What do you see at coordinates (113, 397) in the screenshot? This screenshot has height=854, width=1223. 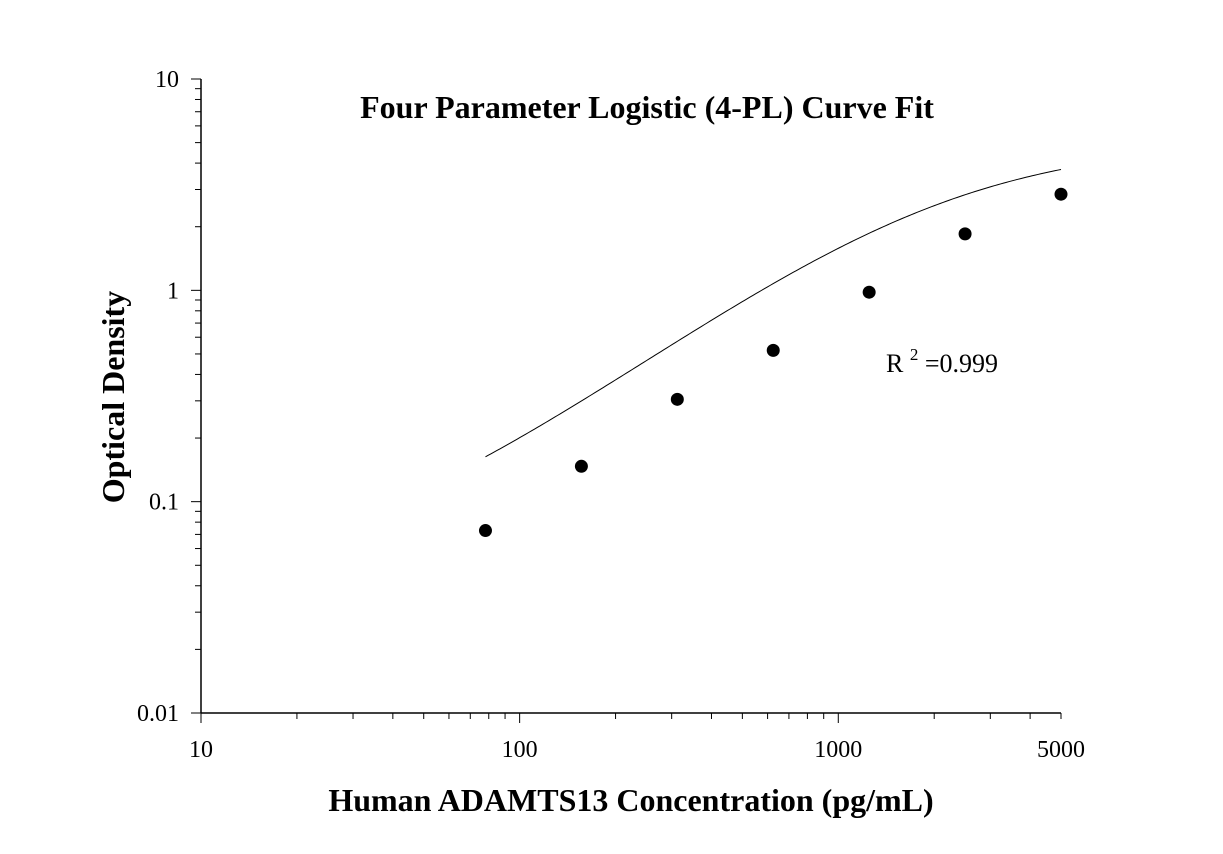 I see `y-axis-label: Optical Density` at bounding box center [113, 397].